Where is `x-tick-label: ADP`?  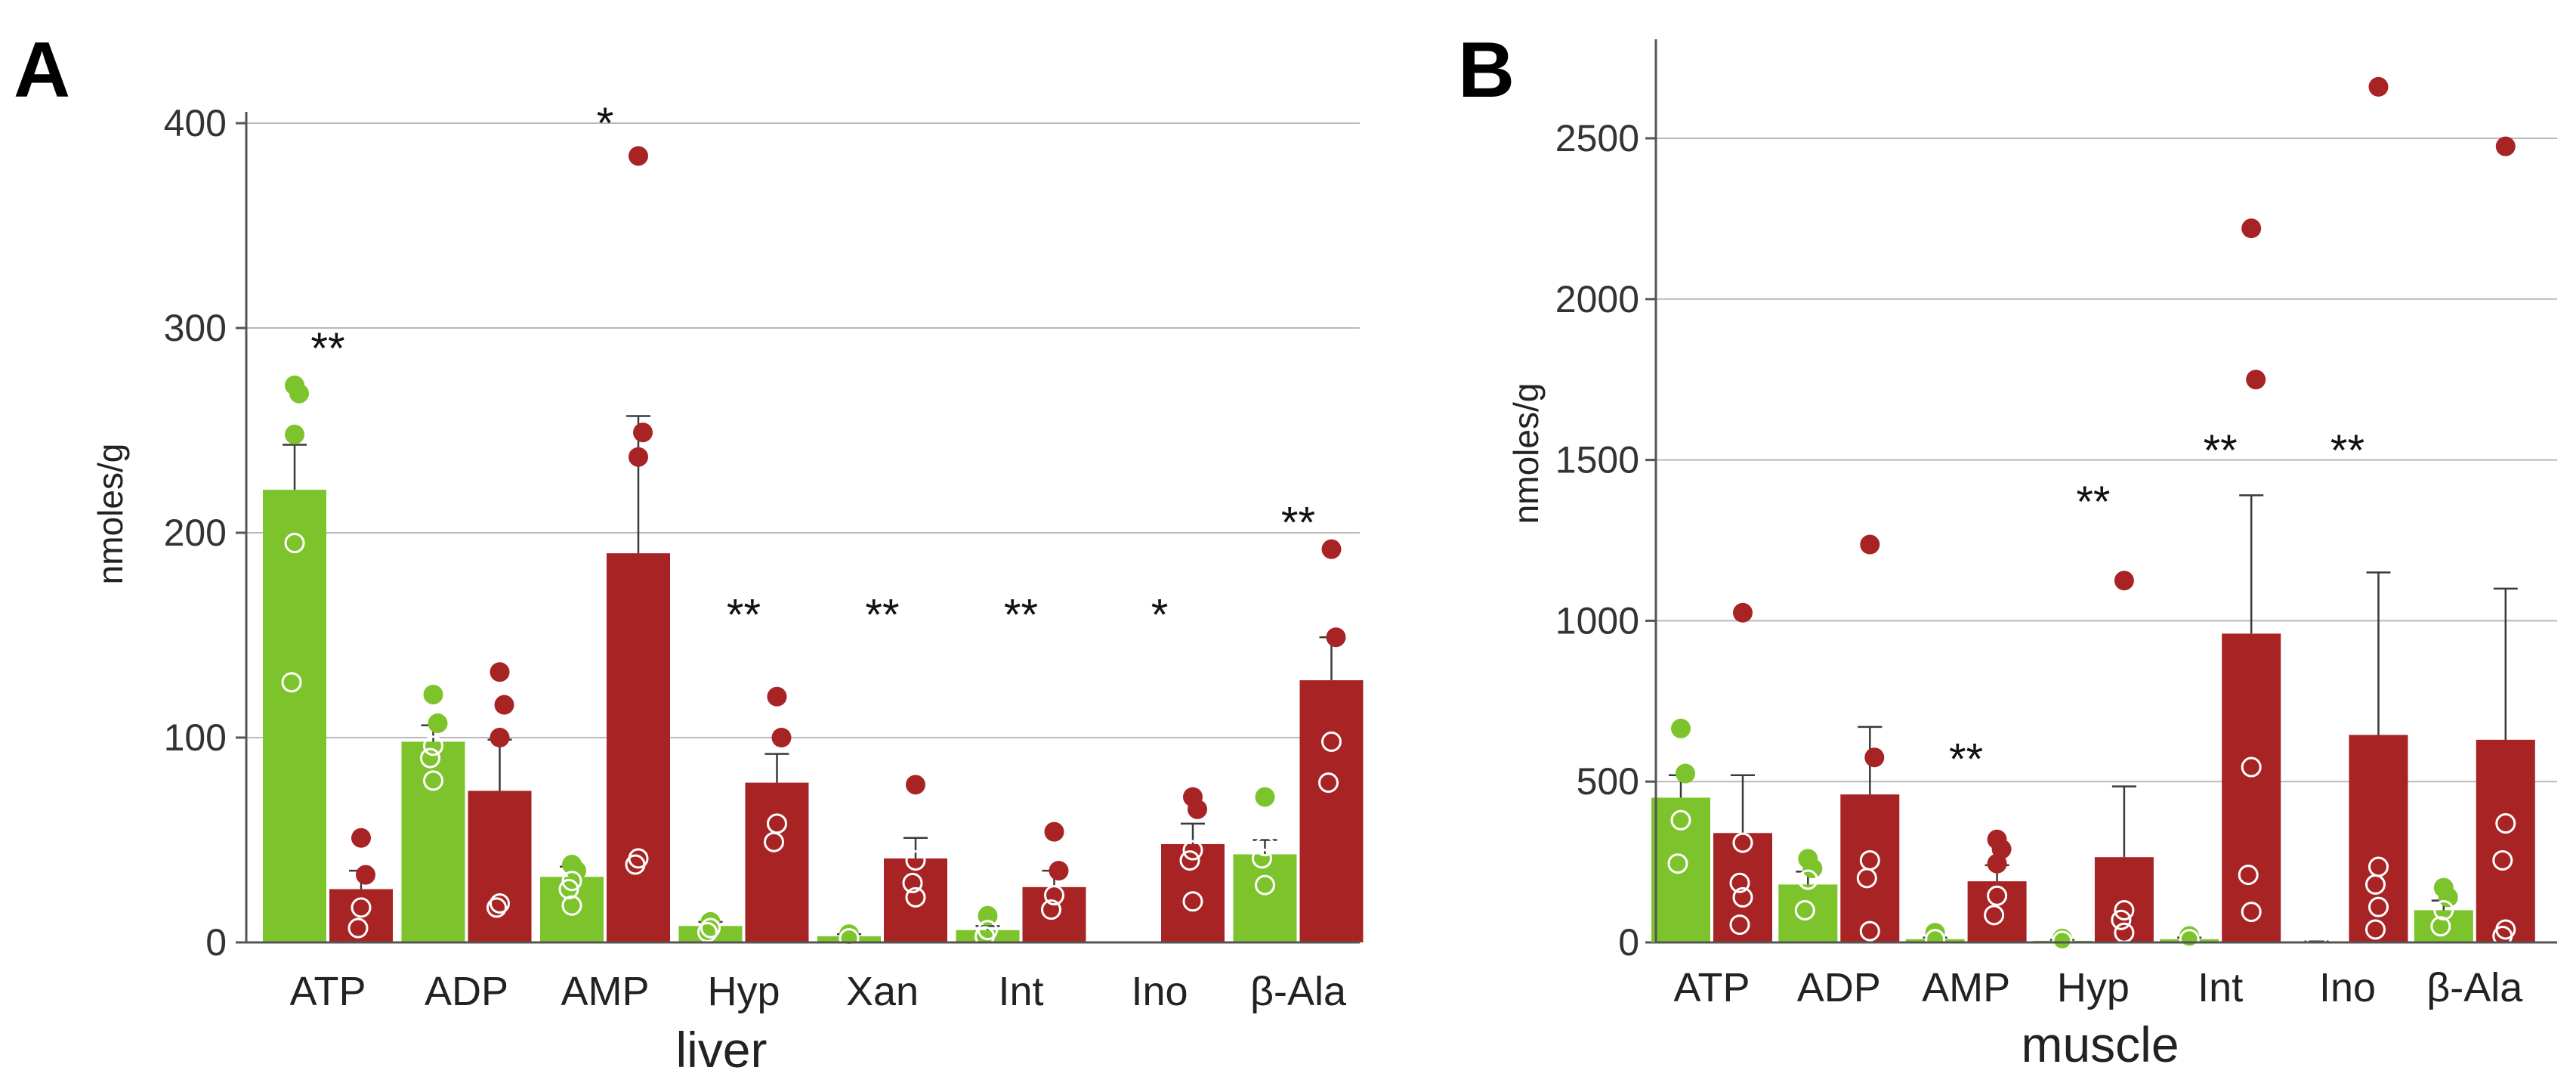 x-tick-label: ADP is located at coordinates (1839, 987).